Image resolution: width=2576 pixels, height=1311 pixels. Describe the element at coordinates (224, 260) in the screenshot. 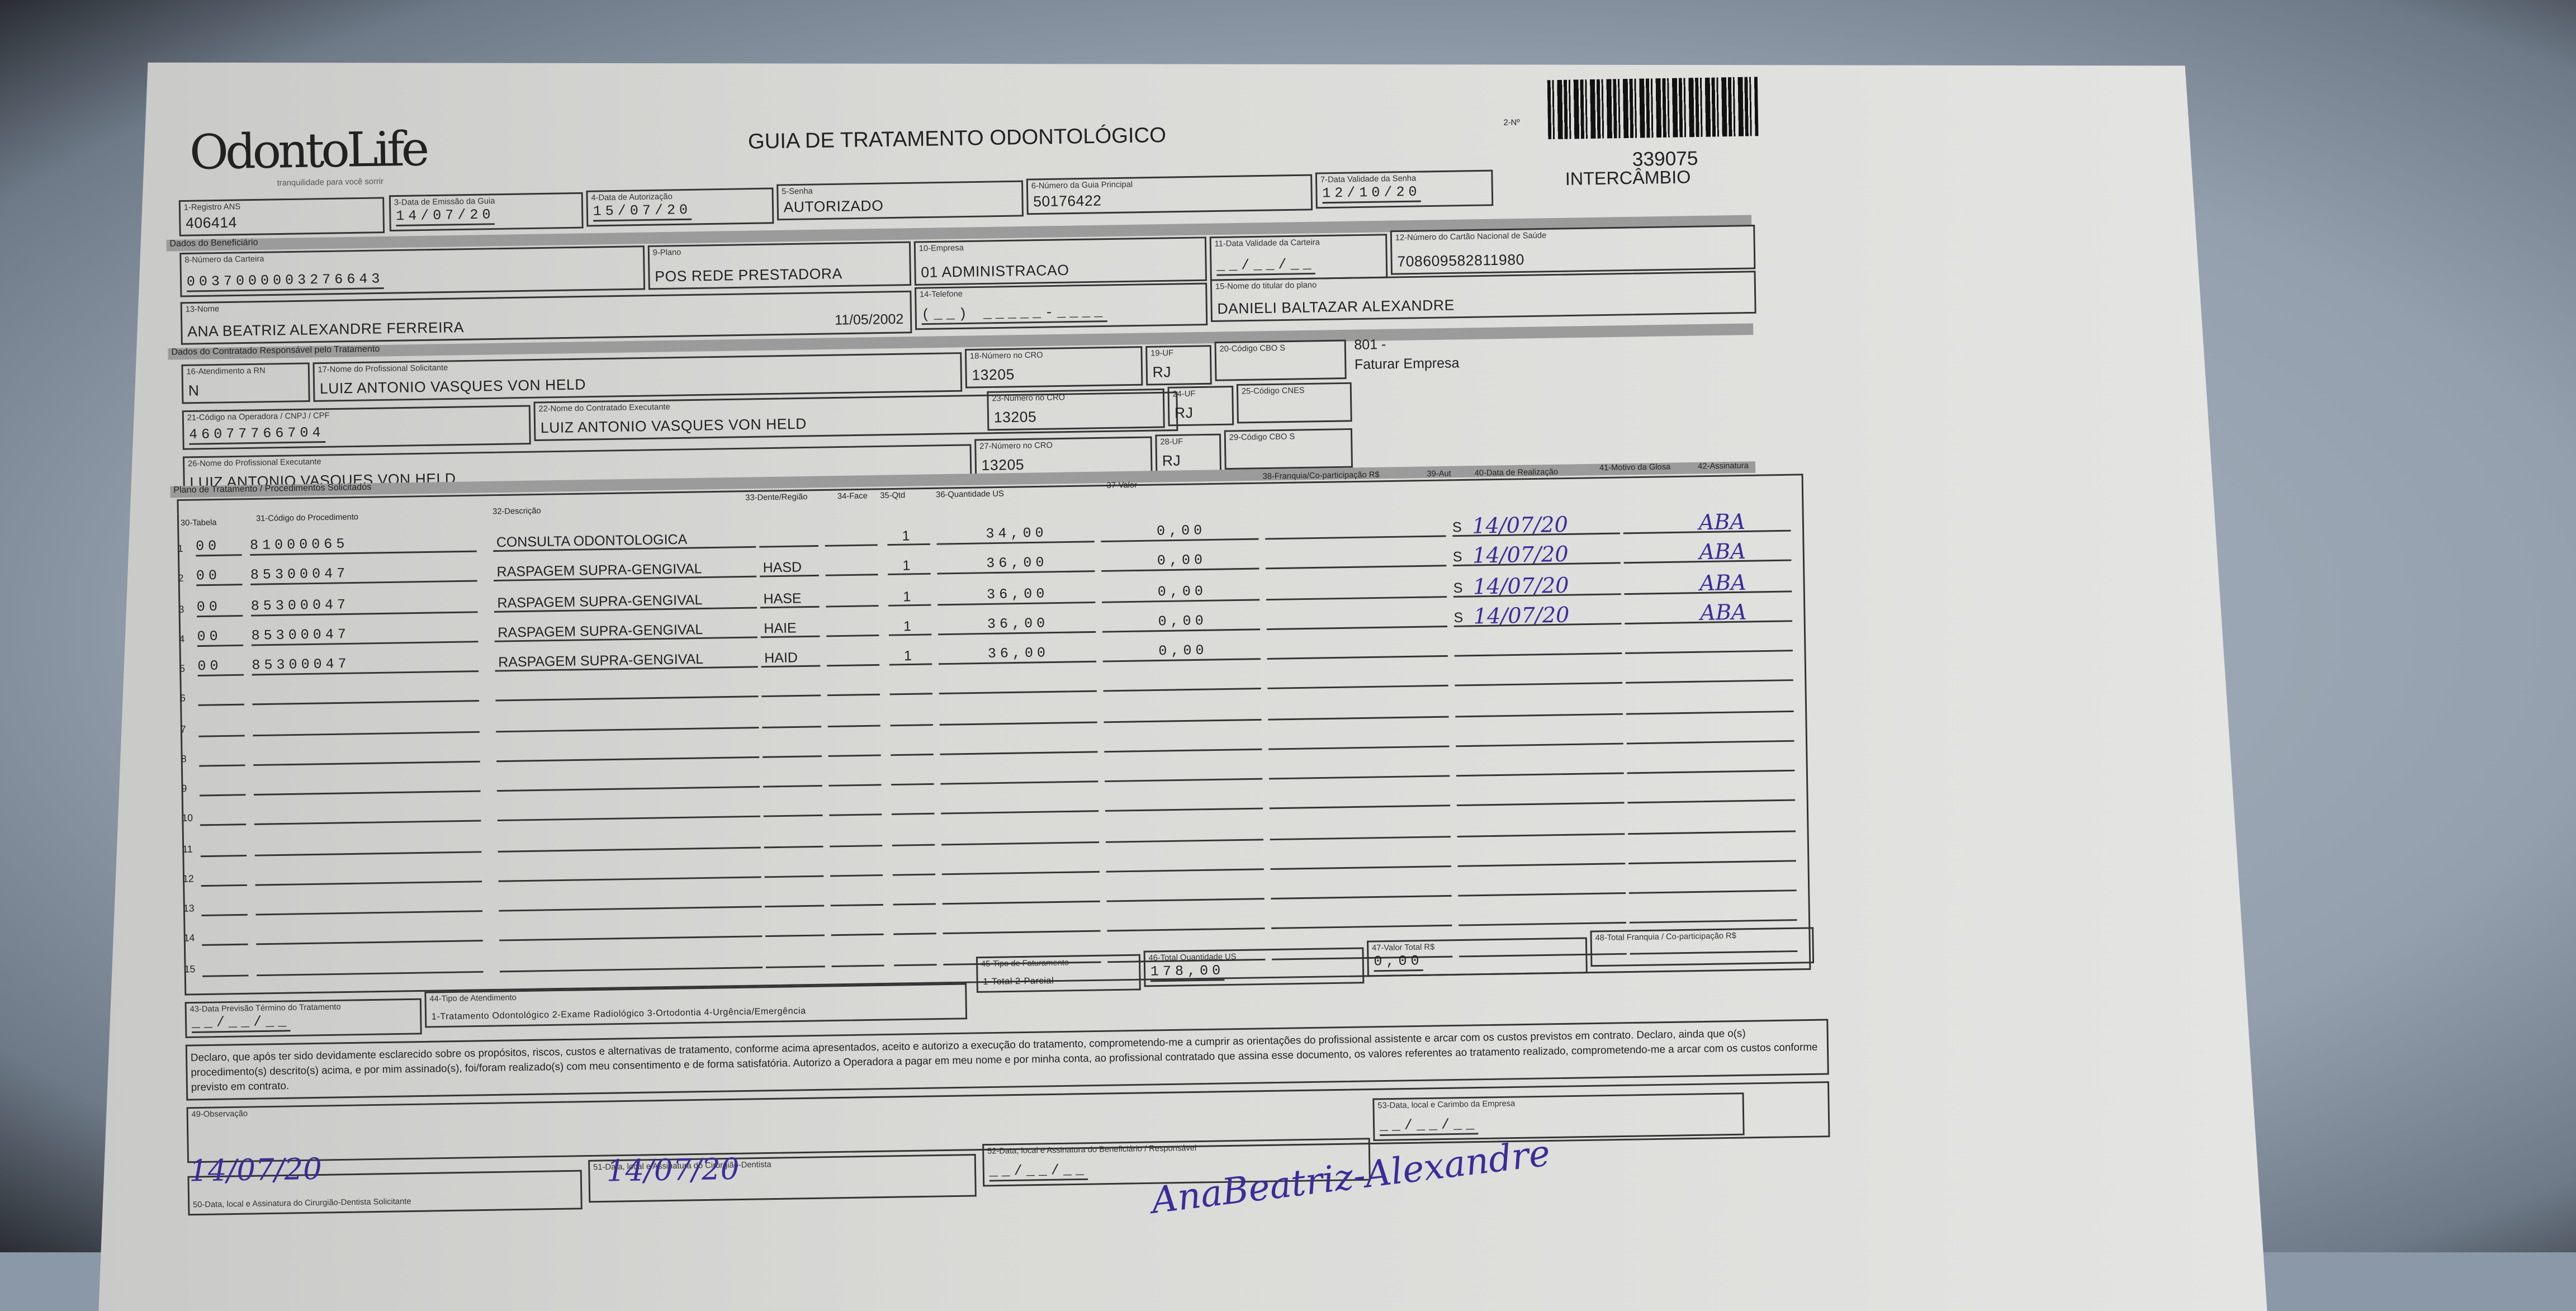

I see `label: 8-Número da Carteira` at that location.